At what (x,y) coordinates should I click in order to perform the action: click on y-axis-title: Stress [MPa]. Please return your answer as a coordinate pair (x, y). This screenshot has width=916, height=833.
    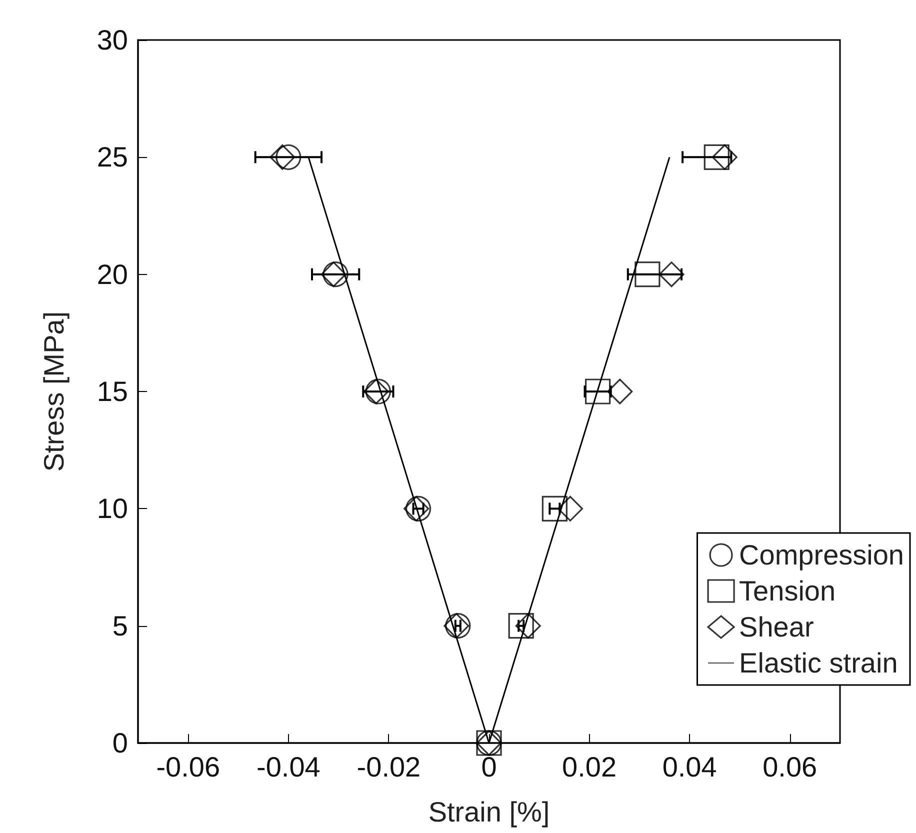
    Looking at the image, I should click on (54, 391).